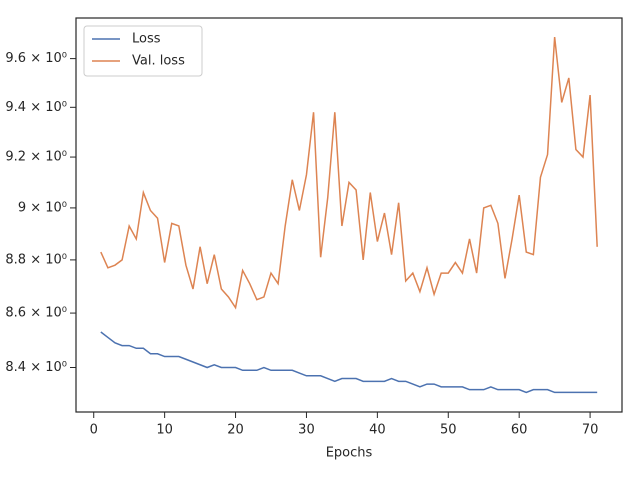 The image size is (640, 480). I want to click on legend-label: Val. loss, so click(158, 61).